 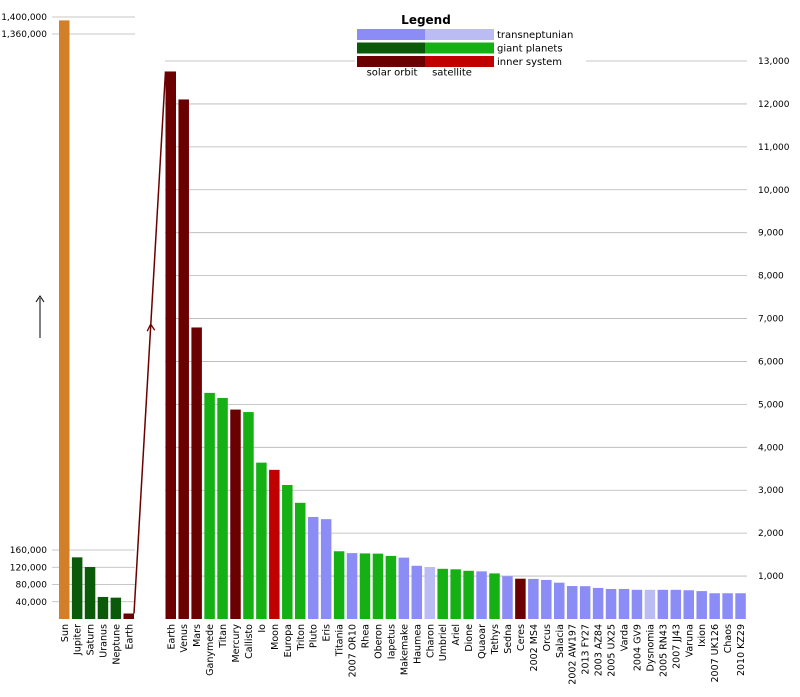 I want to click on bar-callisto, so click(x=248, y=515).